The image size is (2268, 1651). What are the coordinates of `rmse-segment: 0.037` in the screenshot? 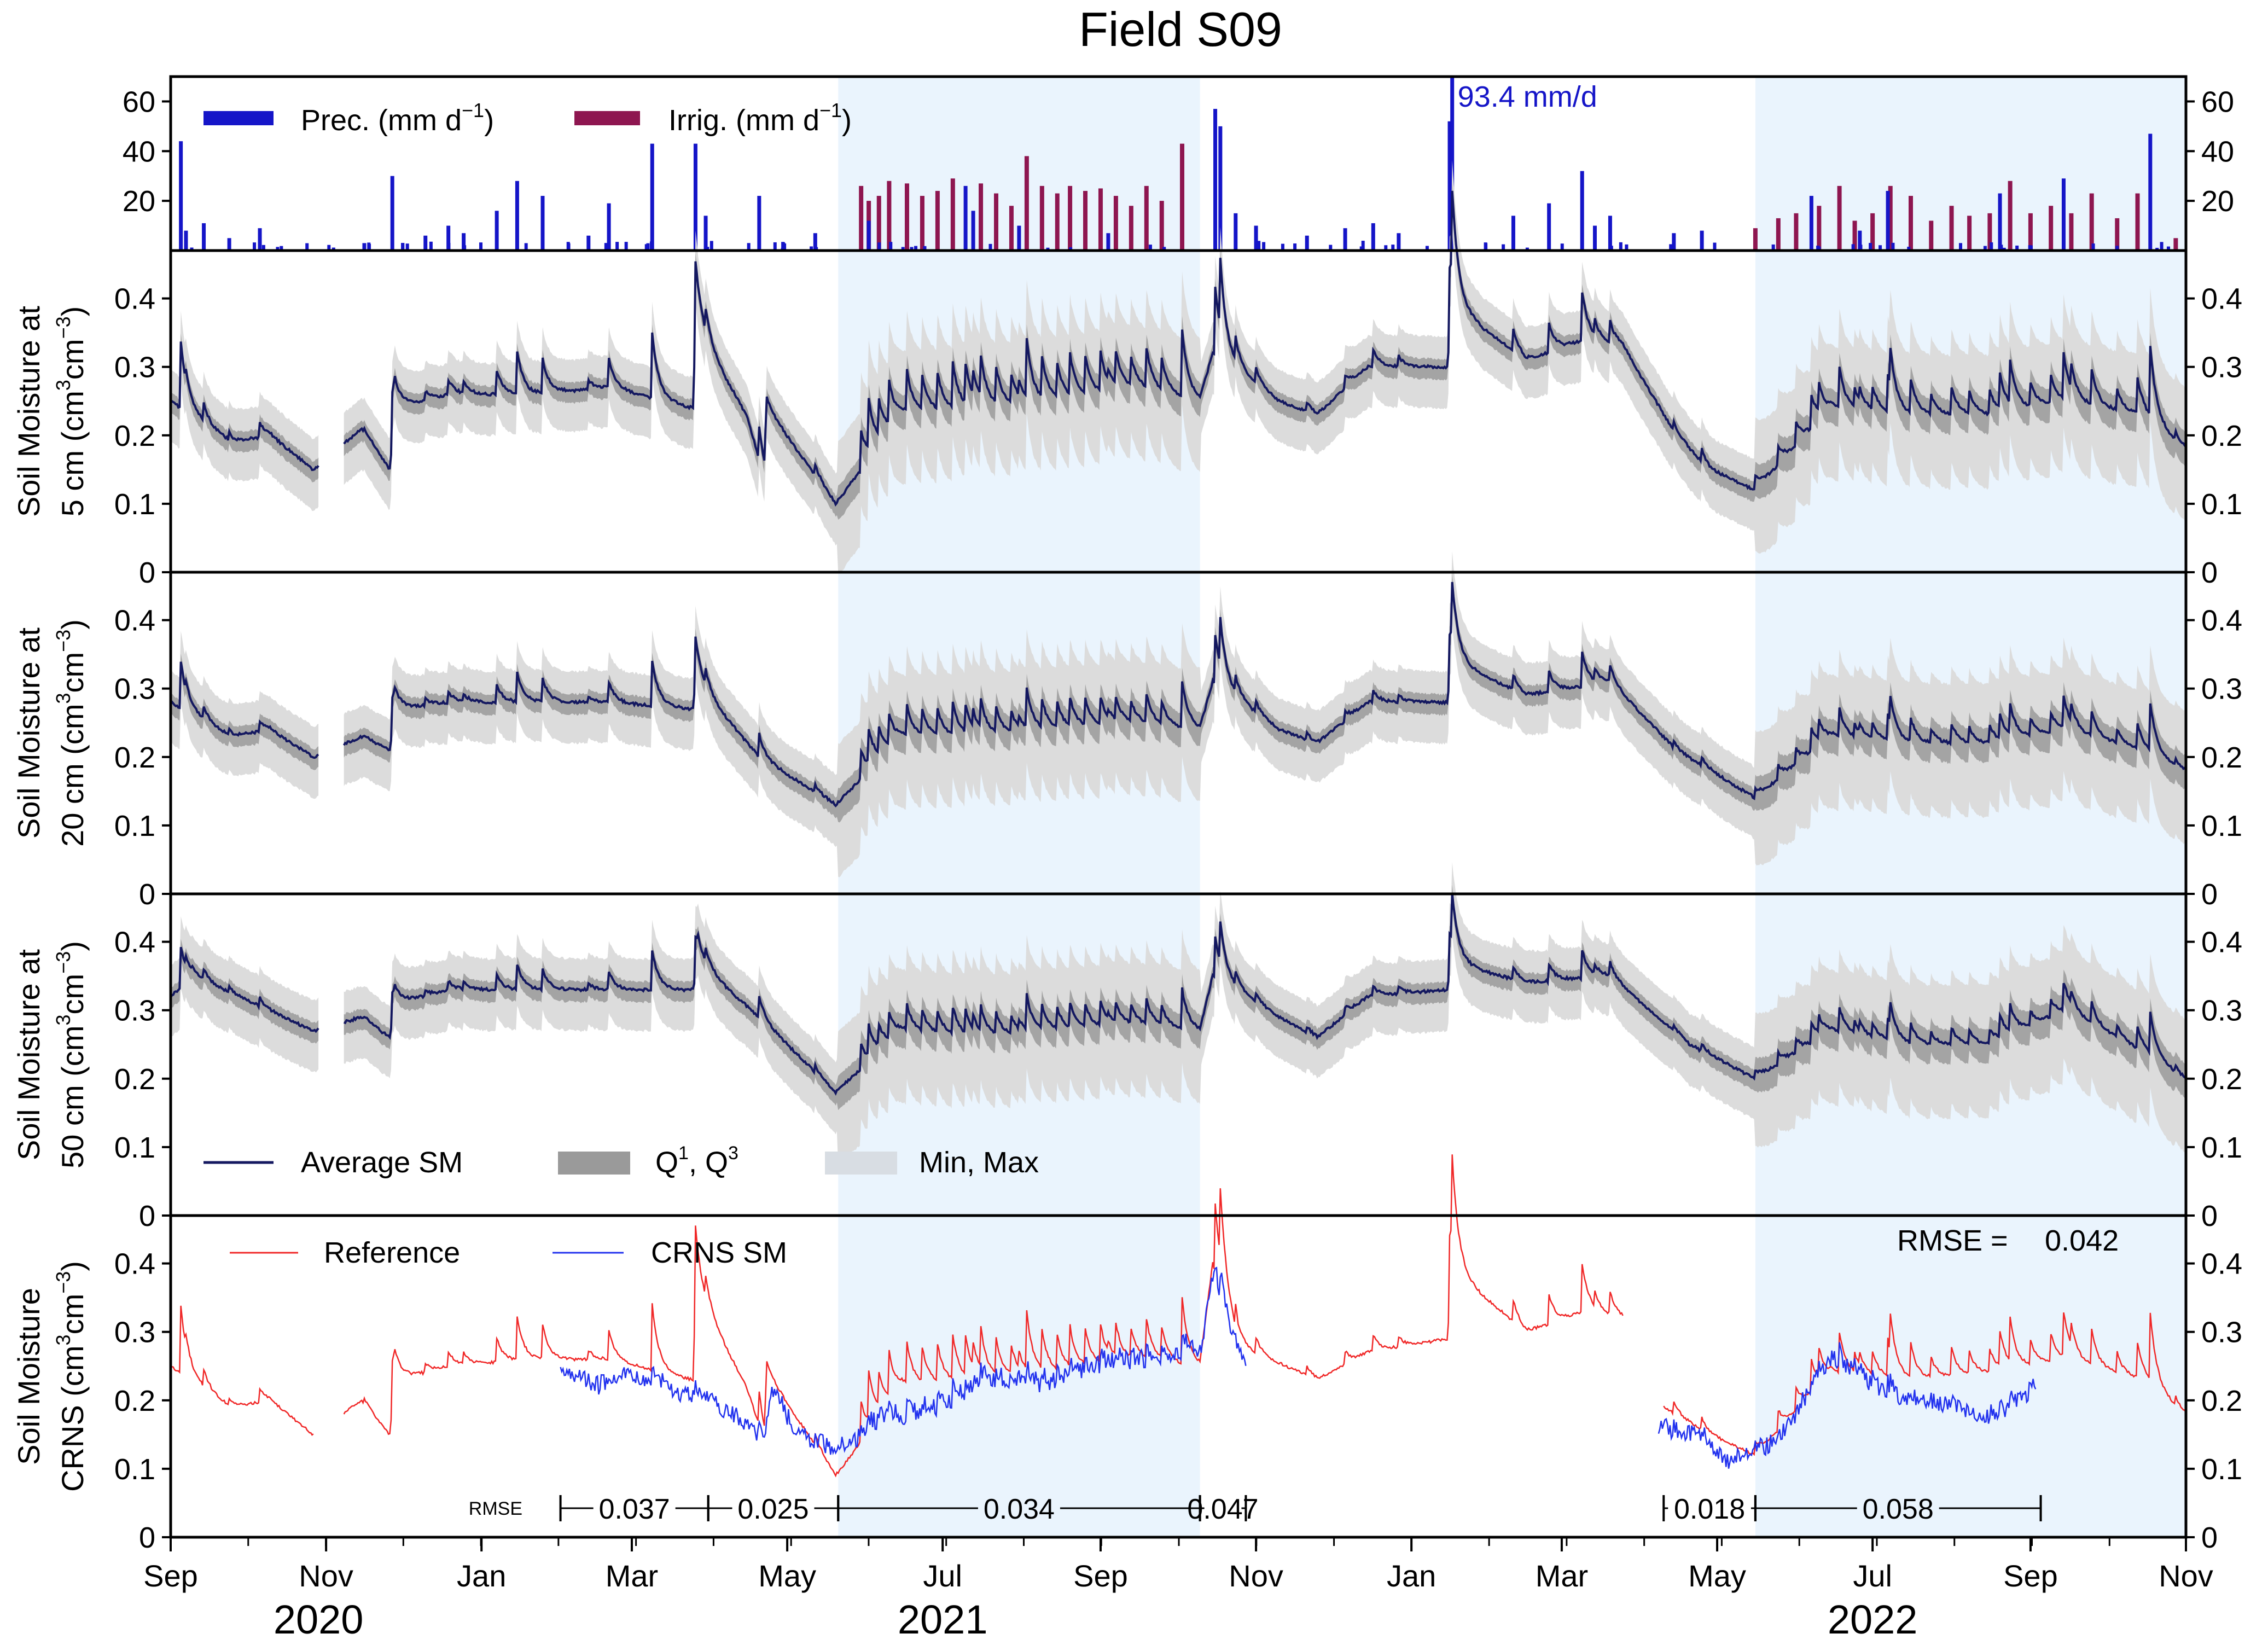 It's located at (634, 1509).